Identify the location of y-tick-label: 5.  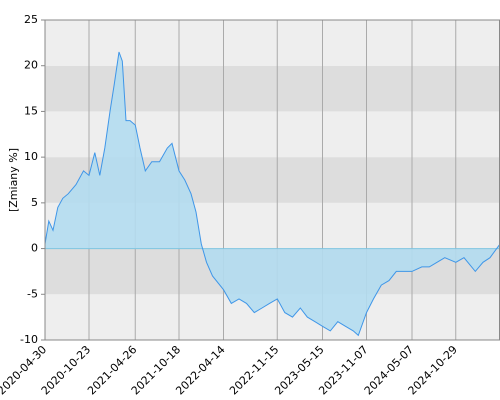
(34, 202).